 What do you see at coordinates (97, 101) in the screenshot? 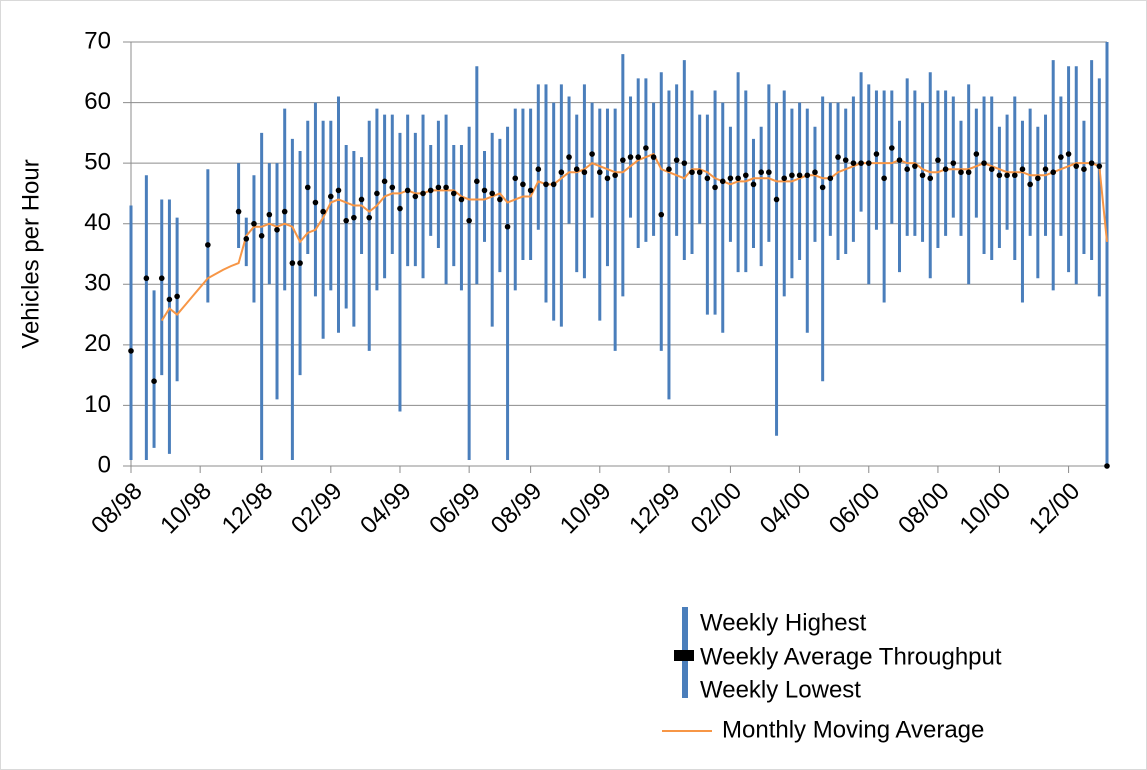
I see `y-tick-label: 60` at bounding box center [97, 101].